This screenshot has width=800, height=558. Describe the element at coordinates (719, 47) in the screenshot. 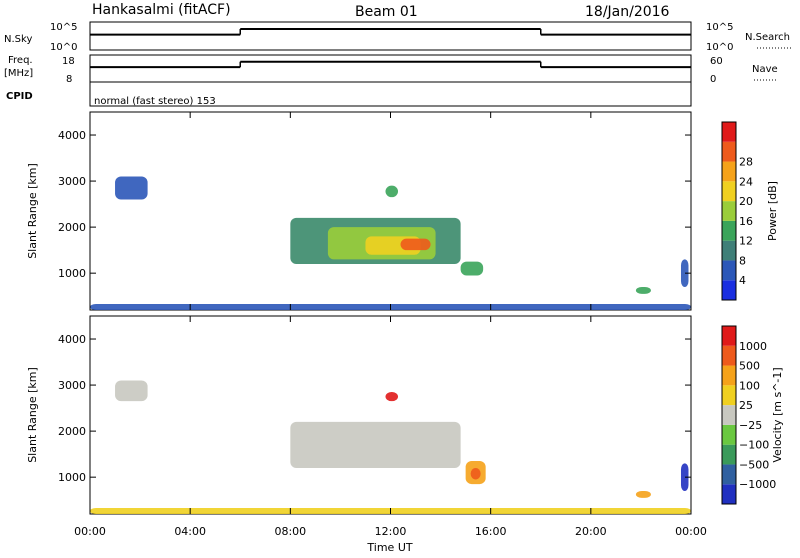

I see `nsky-right-tick-bottom: 10^0` at that location.